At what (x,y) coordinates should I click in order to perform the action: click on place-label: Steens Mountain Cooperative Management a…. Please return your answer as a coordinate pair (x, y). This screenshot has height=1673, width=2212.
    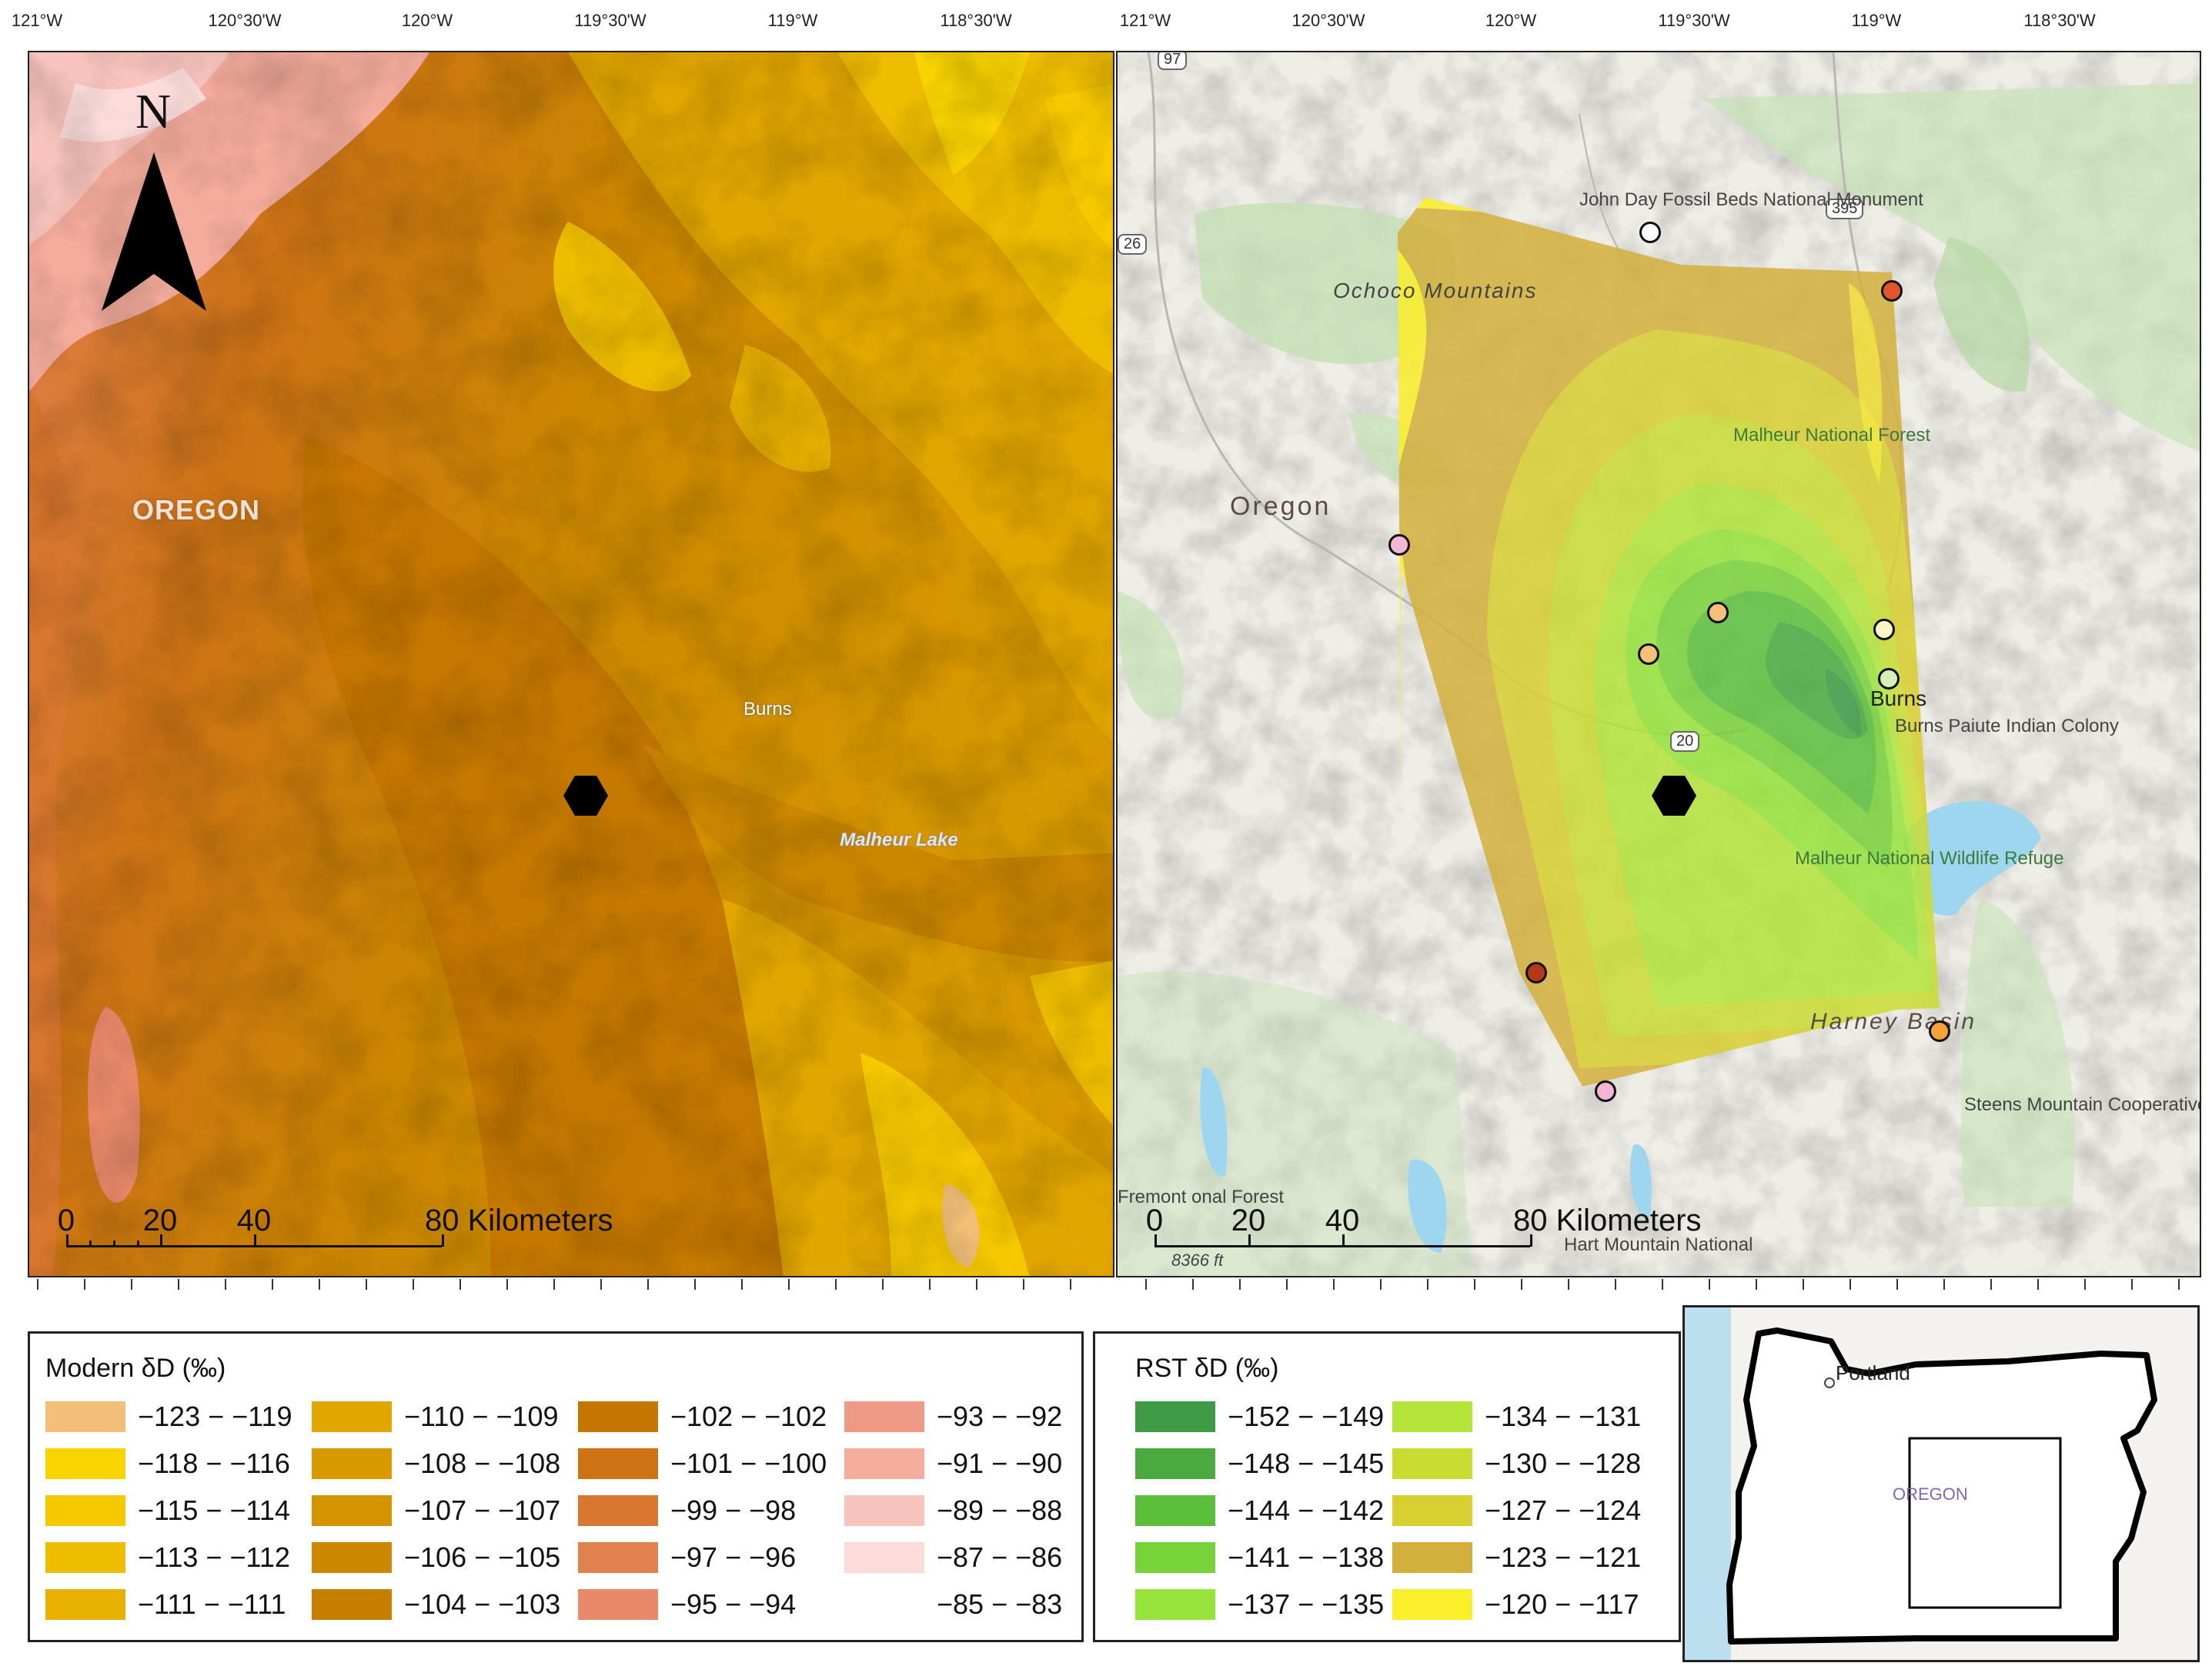
    Looking at the image, I should click on (2082, 1104).